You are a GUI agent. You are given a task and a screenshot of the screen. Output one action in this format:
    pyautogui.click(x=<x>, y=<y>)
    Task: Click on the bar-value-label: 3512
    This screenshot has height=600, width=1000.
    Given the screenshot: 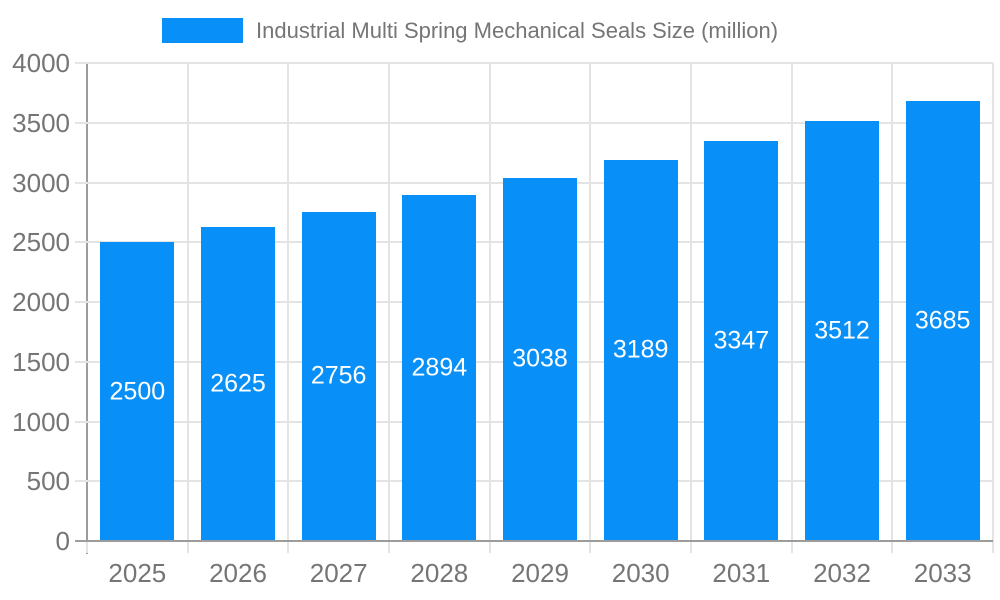 What is the action you would take?
    pyautogui.click(x=842, y=330)
    